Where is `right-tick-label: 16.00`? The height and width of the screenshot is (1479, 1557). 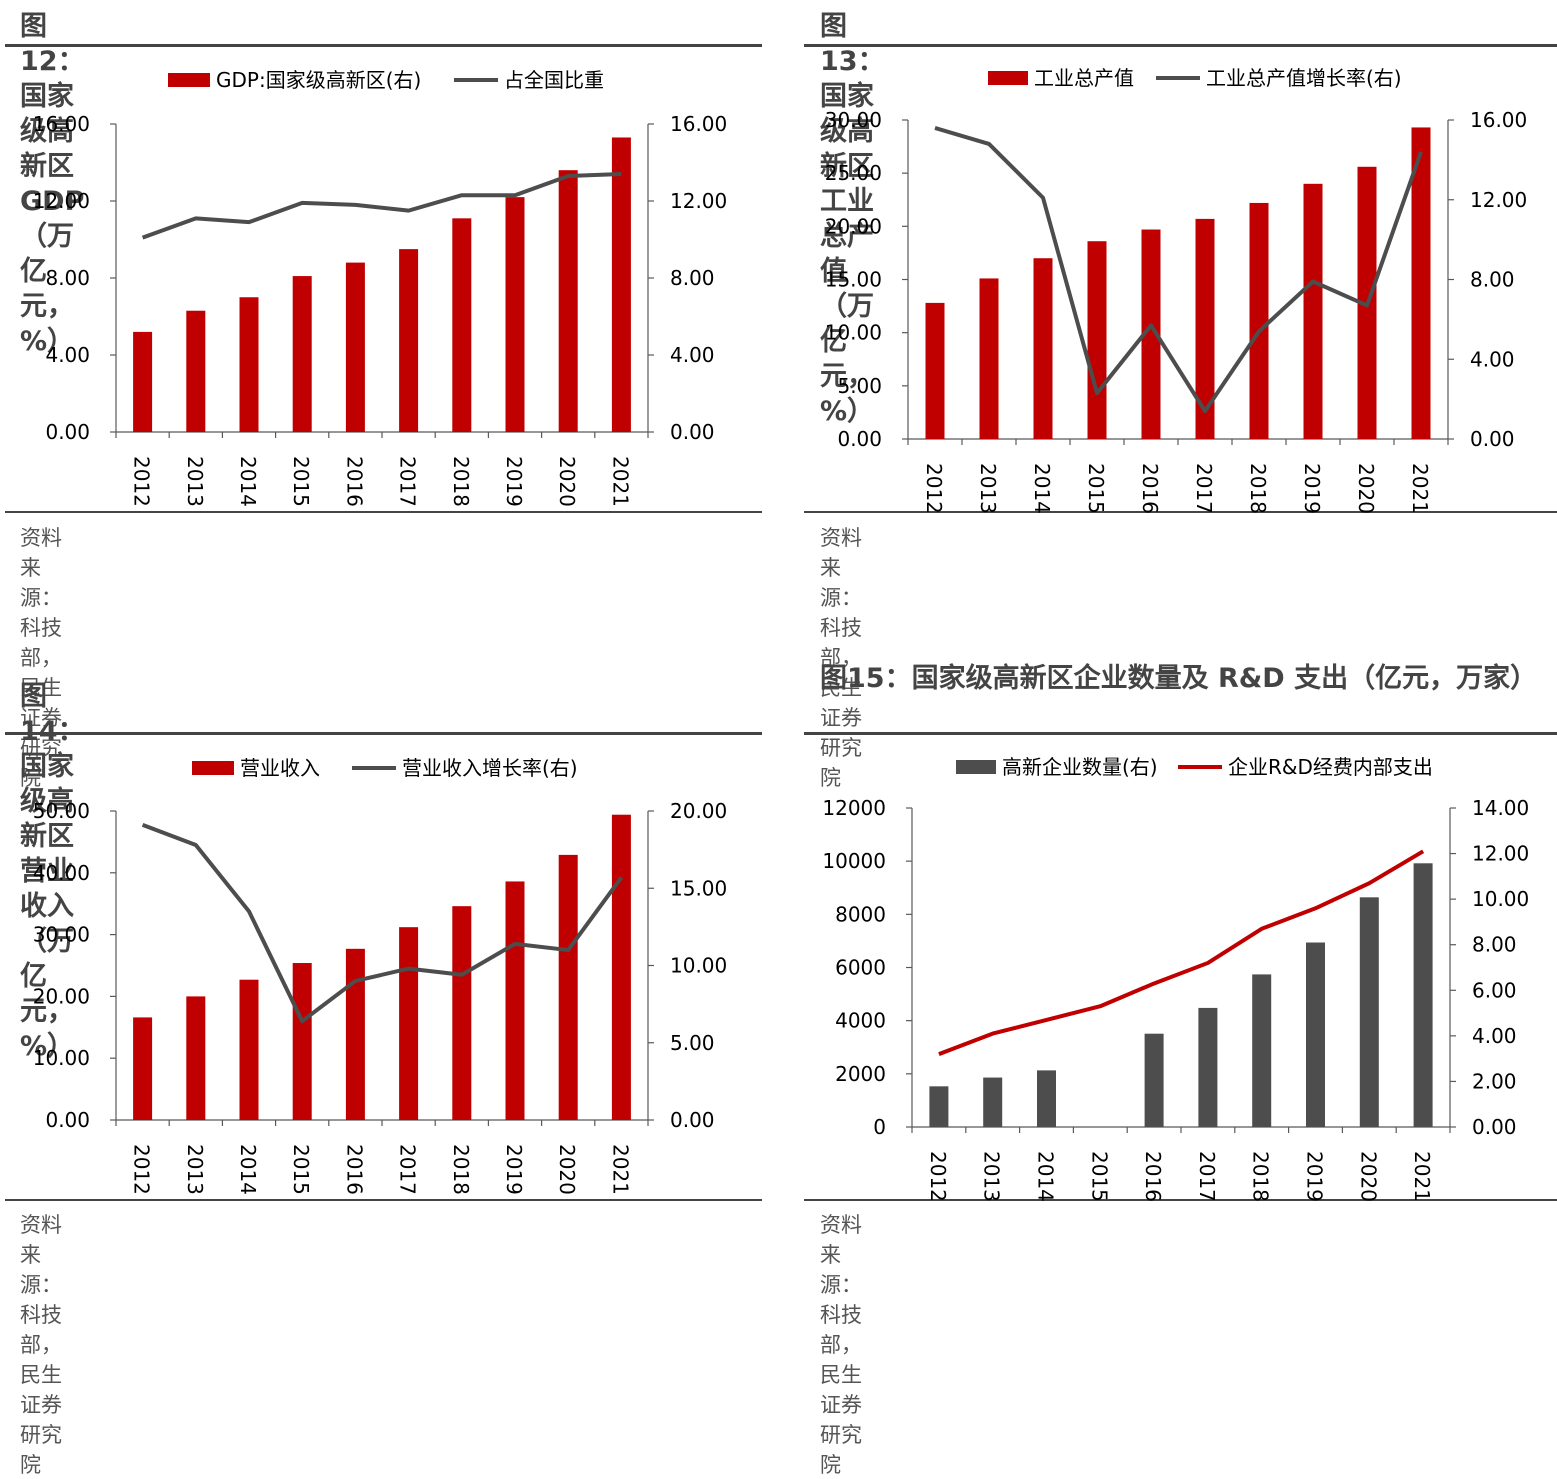 right-tick-label: 16.00 is located at coordinates (698, 124).